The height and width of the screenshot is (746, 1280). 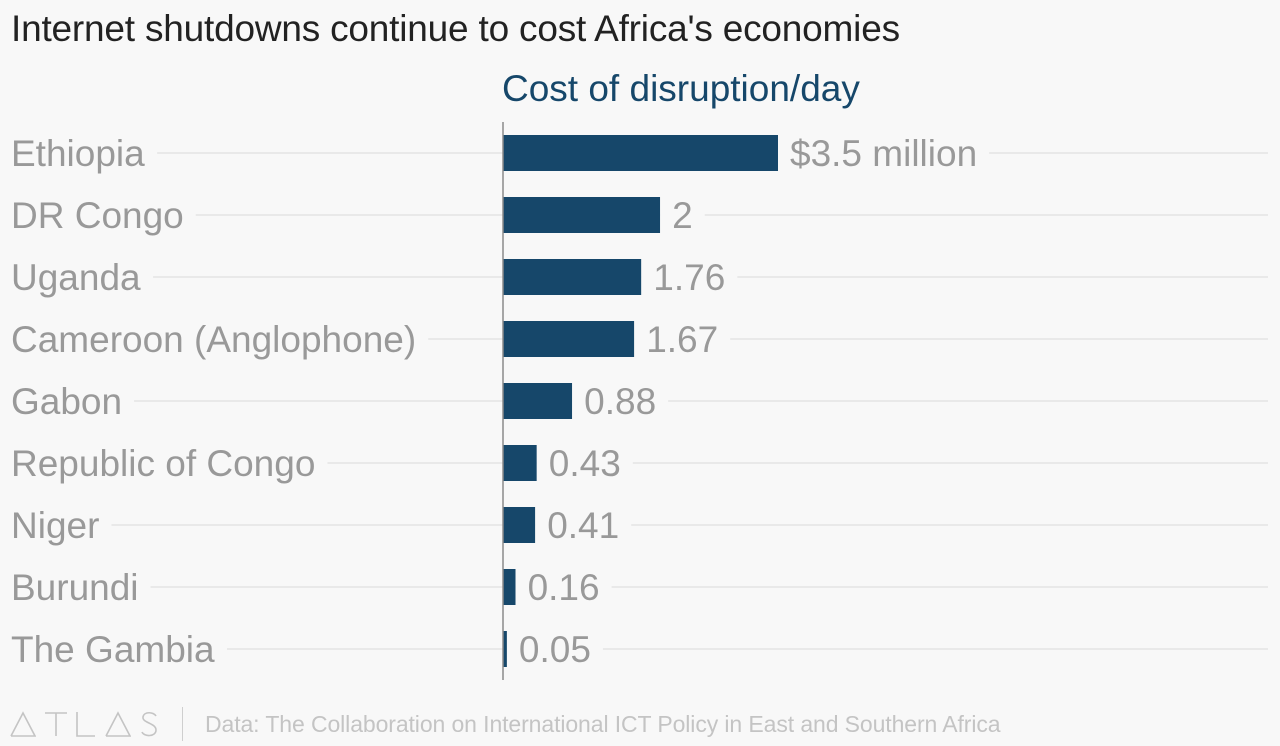 I want to click on category-label: Gabon, so click(x=66, y=401).